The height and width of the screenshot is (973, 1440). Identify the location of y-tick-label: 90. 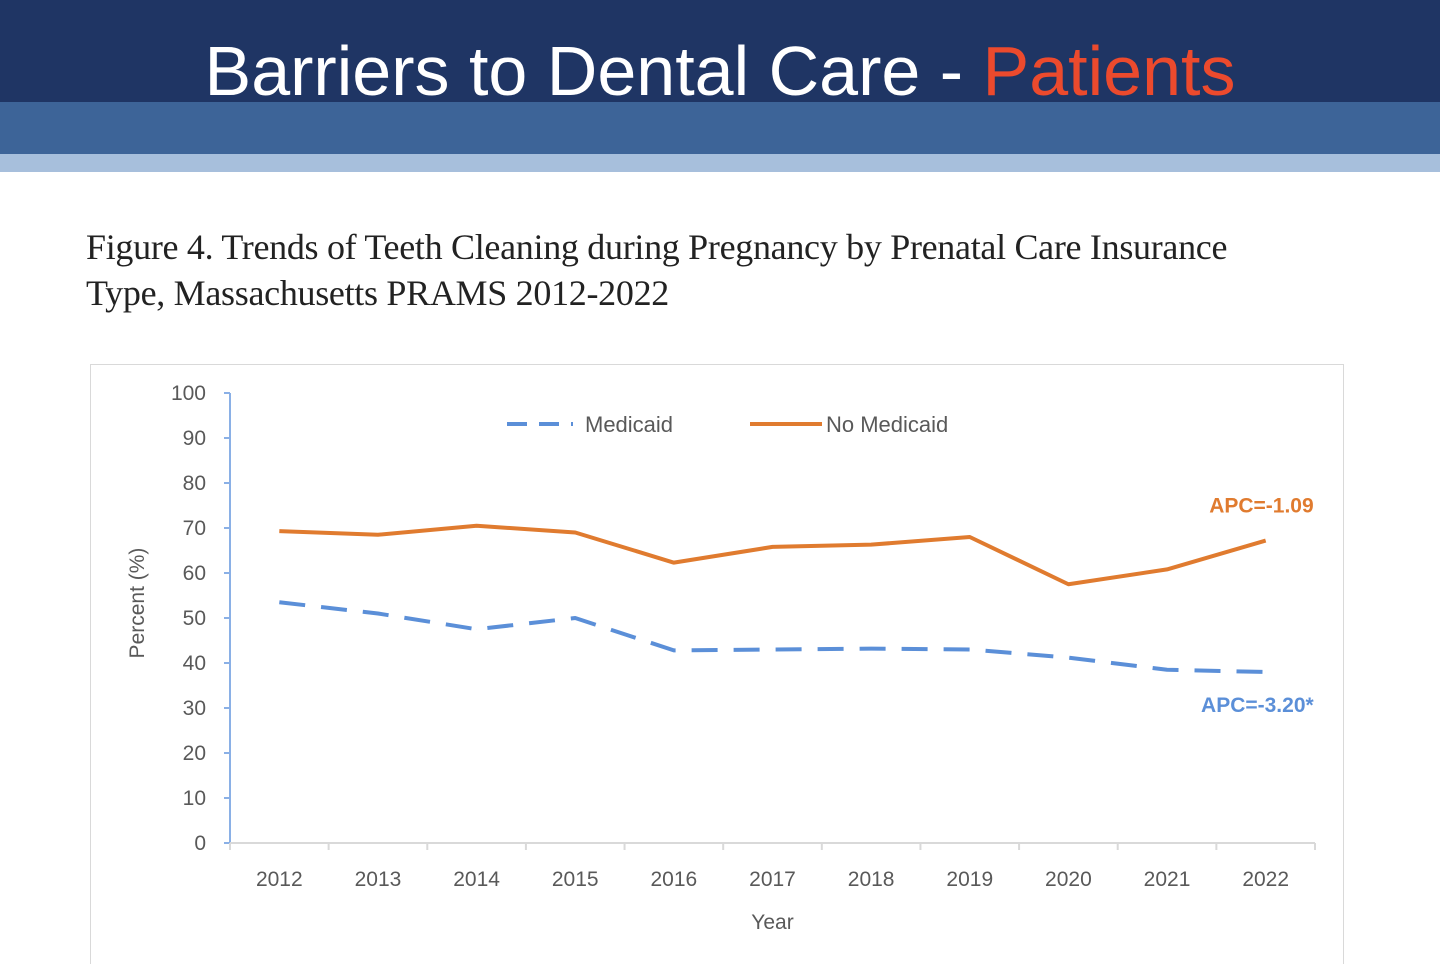
(194, 438).